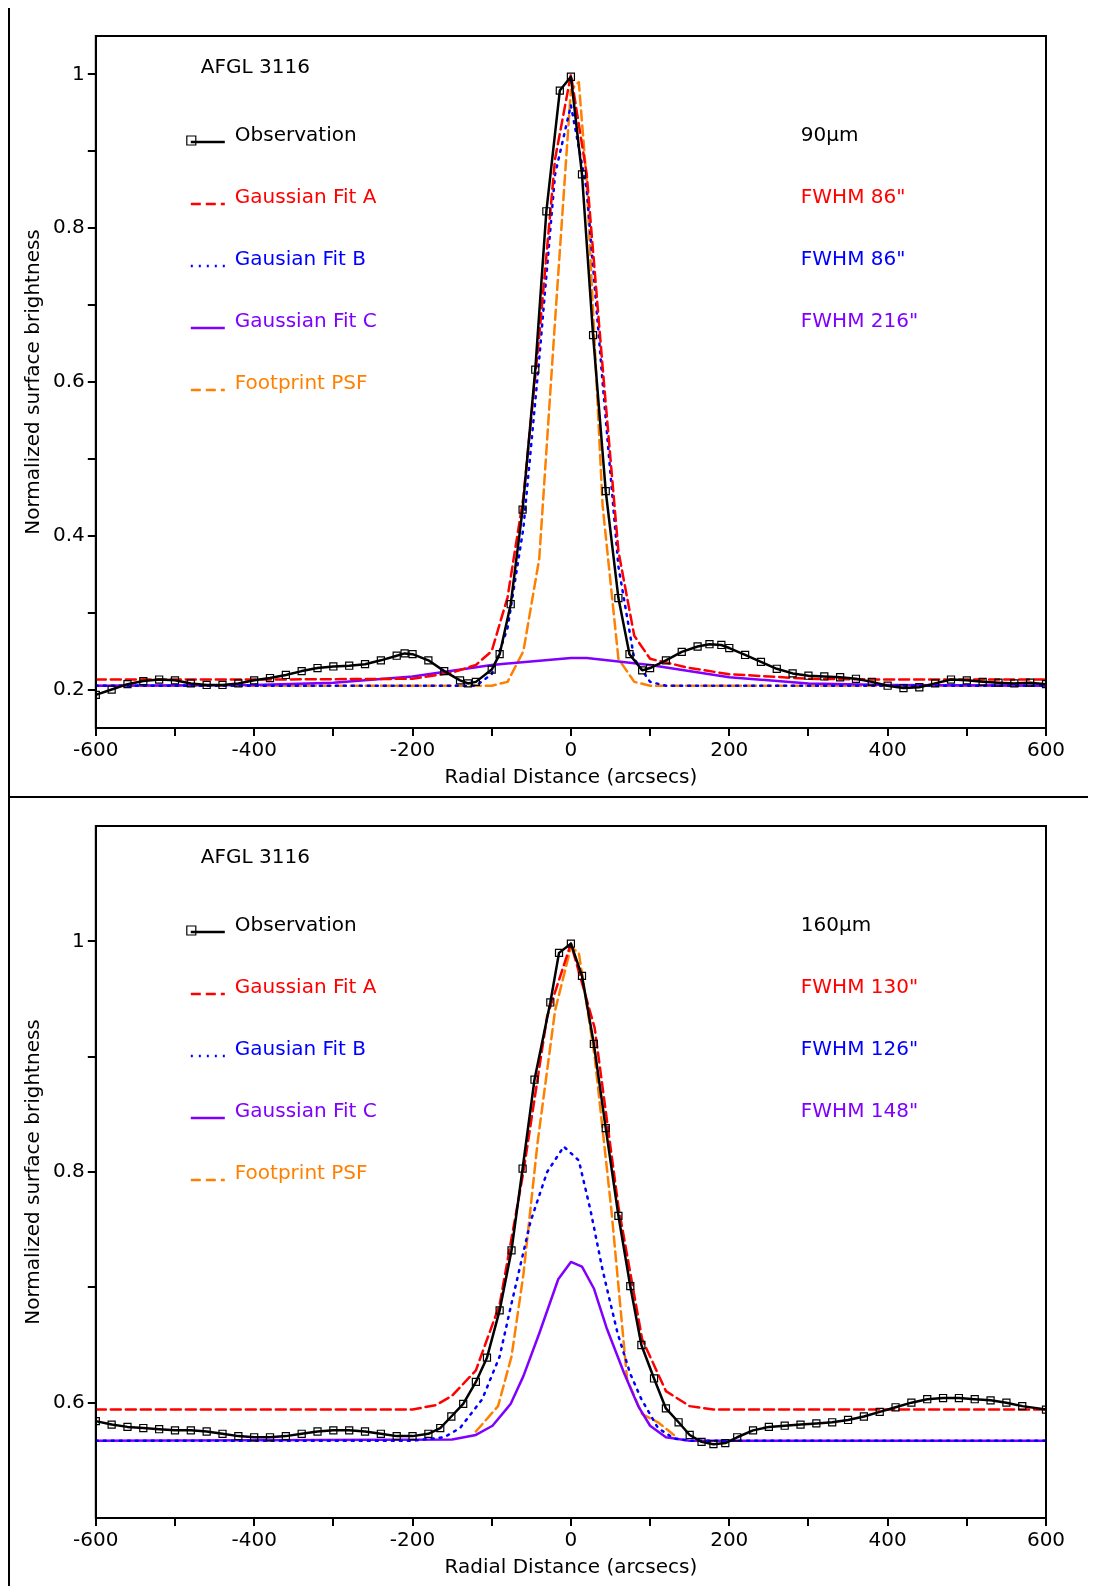 Image resolution: width=1098 pixels, height=1596 pixels. Describe the element at coordinates (859, 1110) in the screenshot. I see `annotation: FWHM 148"` at that location.